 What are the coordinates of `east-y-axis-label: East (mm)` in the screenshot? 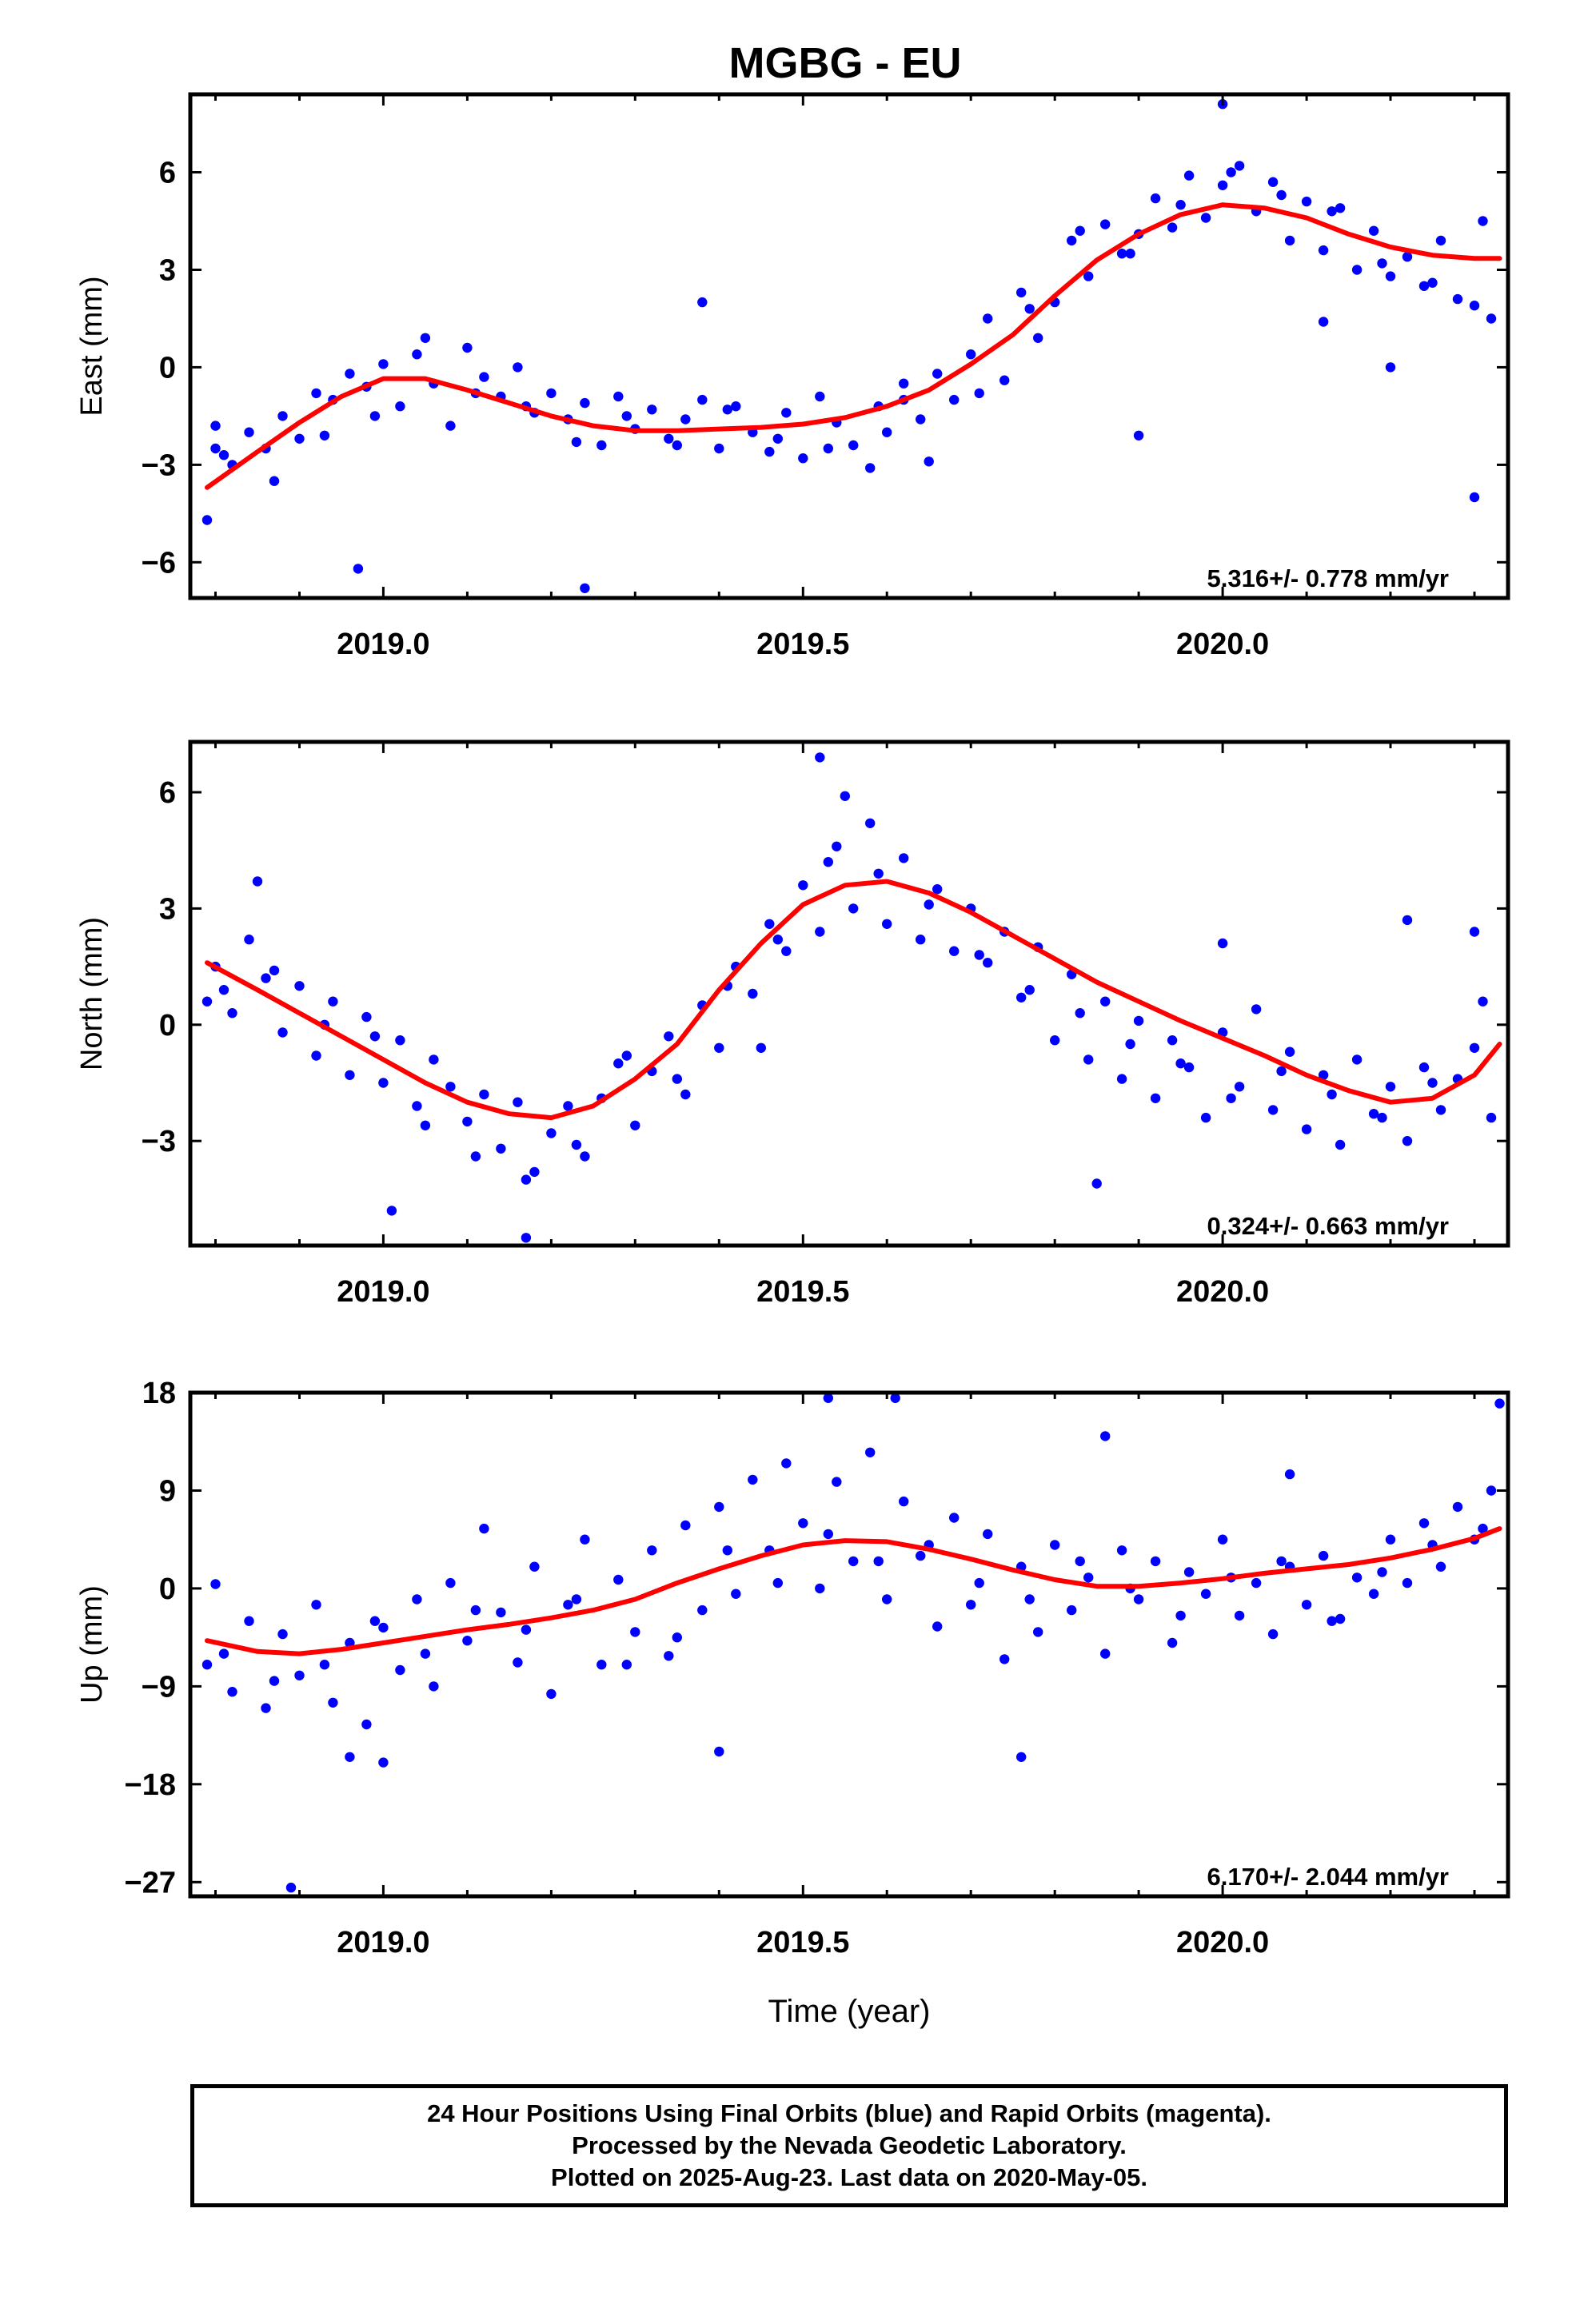 It's located at (92, 346).